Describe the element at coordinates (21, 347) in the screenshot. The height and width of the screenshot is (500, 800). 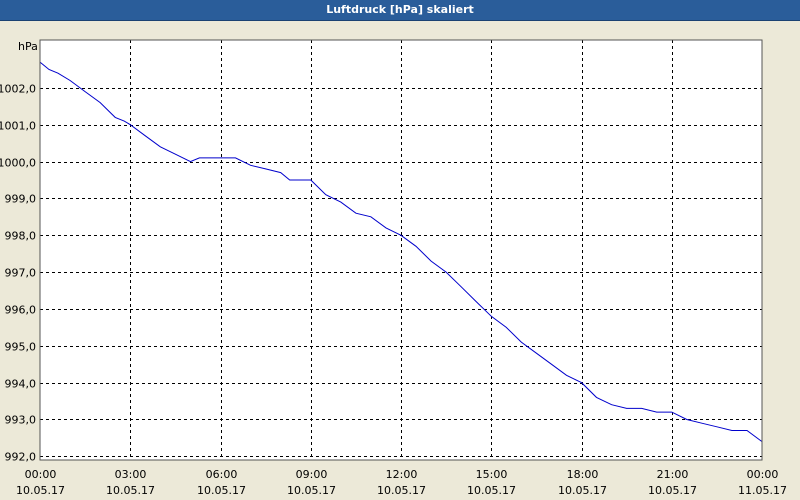
I see `y-tick-label: 995,0` at that location.